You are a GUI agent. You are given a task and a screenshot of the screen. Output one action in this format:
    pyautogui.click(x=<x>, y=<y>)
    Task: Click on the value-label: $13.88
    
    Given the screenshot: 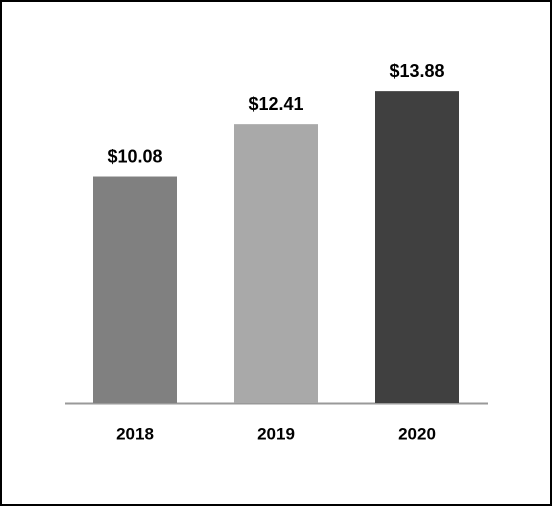 What is the action you would take?
    pyautogui.click(x=416, y=71)
    